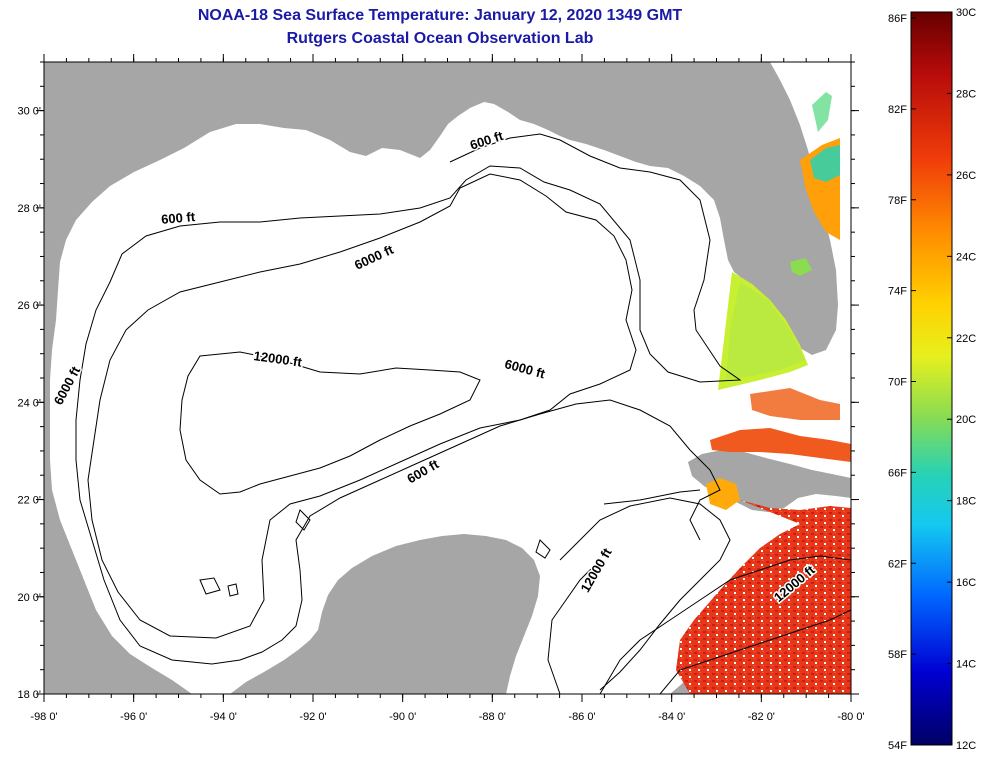 This screenshot has width=992, height=761. I want to click on lon-tick-label: -80 0', so click(850, 717).